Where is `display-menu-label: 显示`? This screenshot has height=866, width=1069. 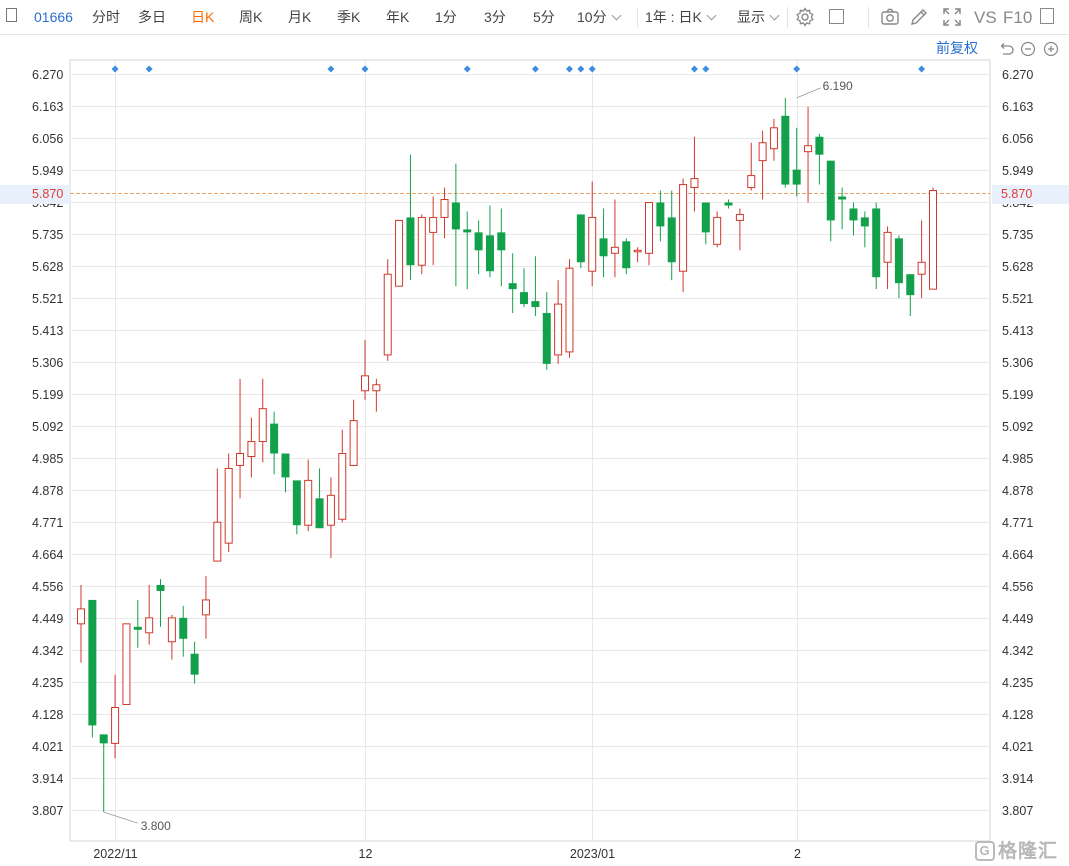
display-menu-label: 显示 is located at coordinates (751, 17).